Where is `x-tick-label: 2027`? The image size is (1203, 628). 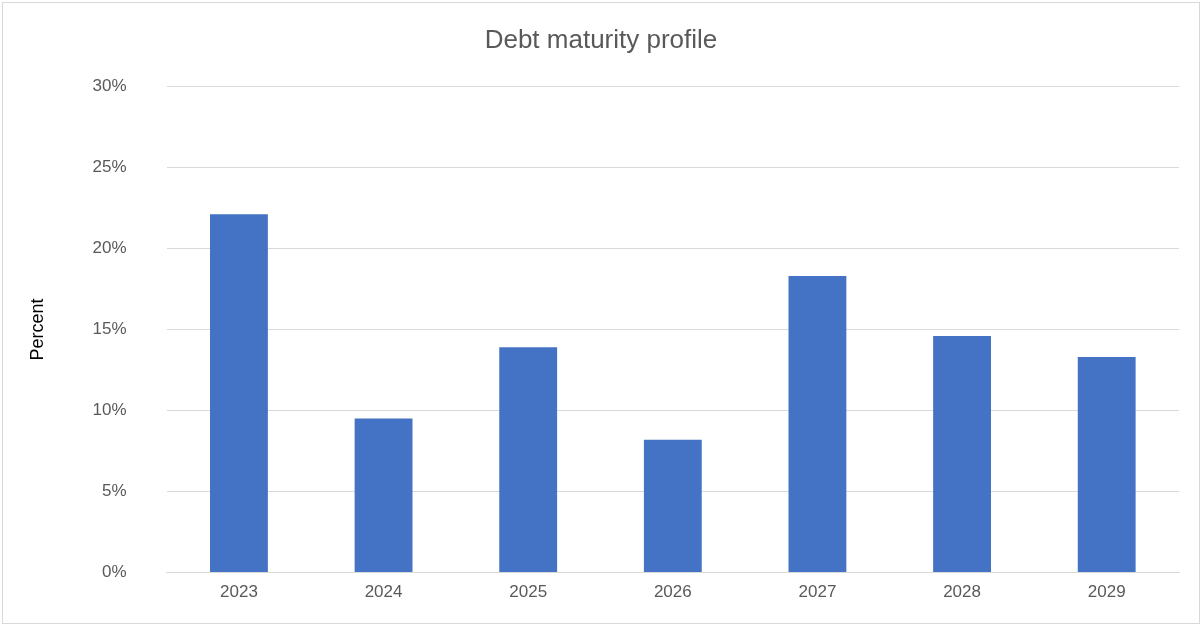
x-tick-label: 2027 is located at coordinates (817, 592).